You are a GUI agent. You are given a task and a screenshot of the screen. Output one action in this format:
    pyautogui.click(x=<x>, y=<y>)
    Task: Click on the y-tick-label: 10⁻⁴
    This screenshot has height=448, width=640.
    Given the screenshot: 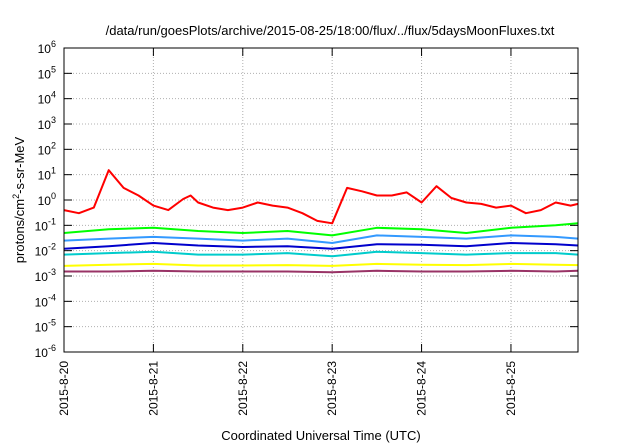 What is the action you would take?
    pyautogui.click(x=45, y=300)
    